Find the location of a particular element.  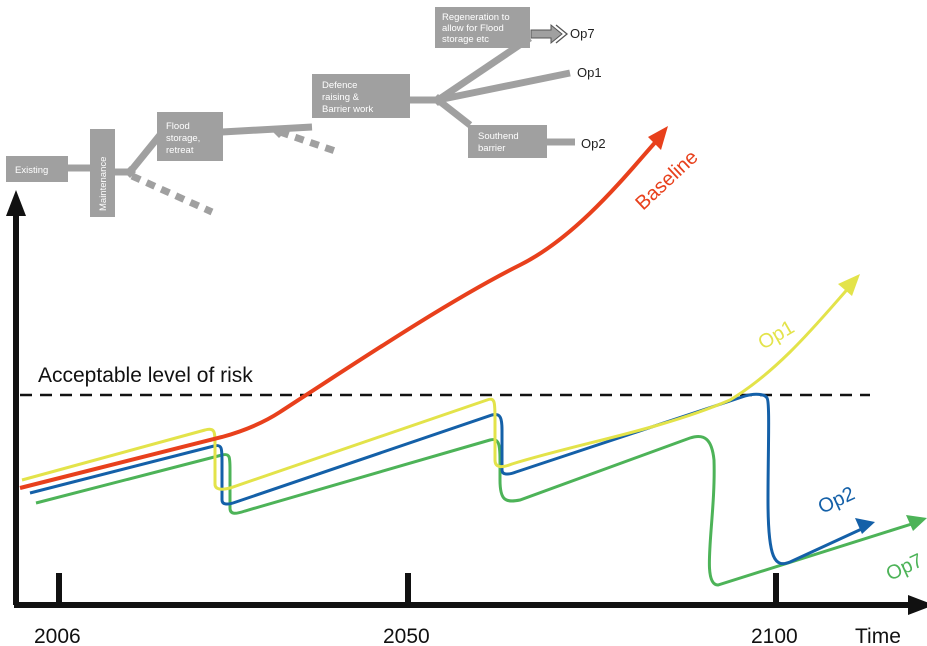

node-southend-barrier: Southend barrier is located at coordinates (507, 141).